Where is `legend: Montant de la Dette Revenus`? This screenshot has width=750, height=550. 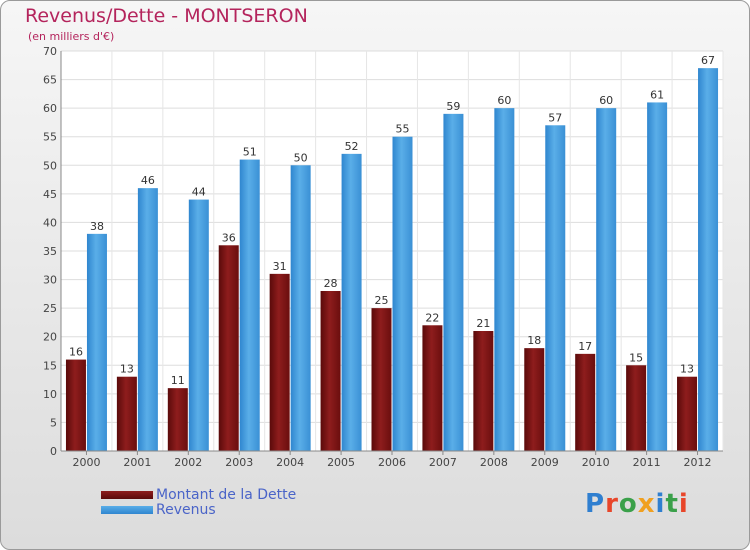 legend: Montant de la Dette Revenus is located at coordinates (199, 502).